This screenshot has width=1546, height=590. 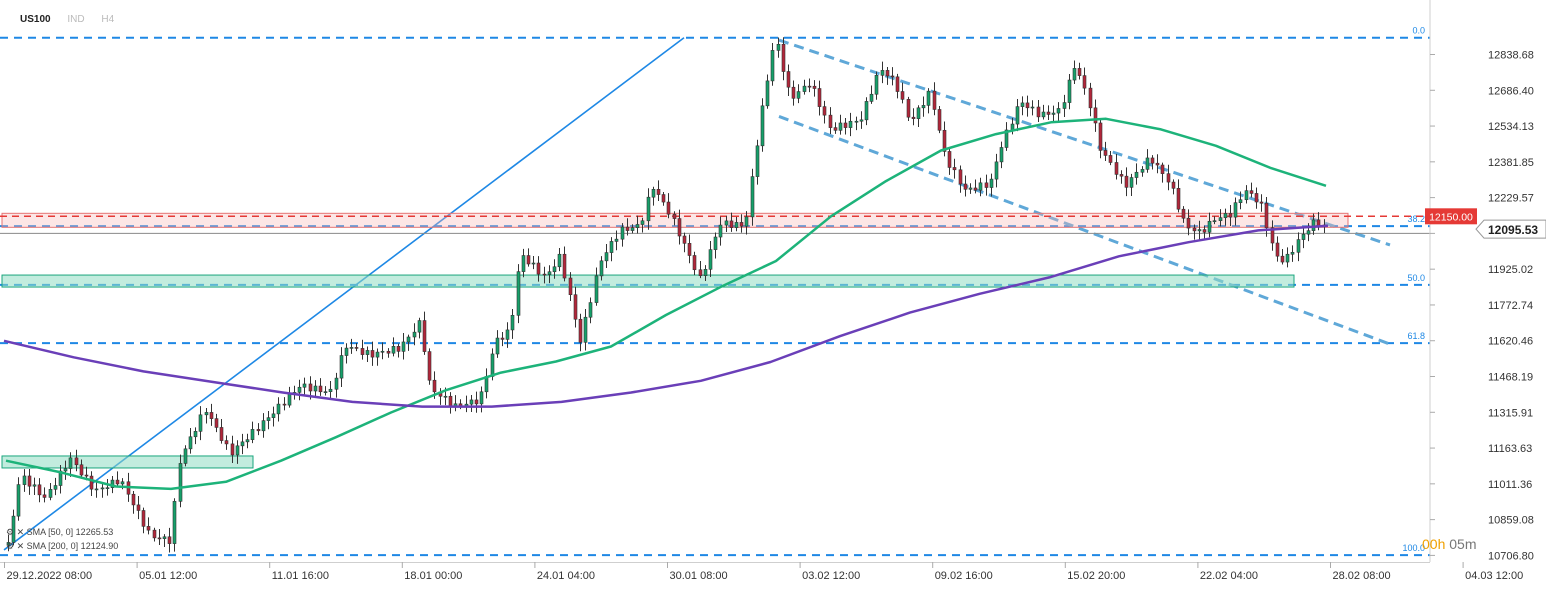 I want to click on y-tick-label: 12229.57, so click(x=1511, y=199).